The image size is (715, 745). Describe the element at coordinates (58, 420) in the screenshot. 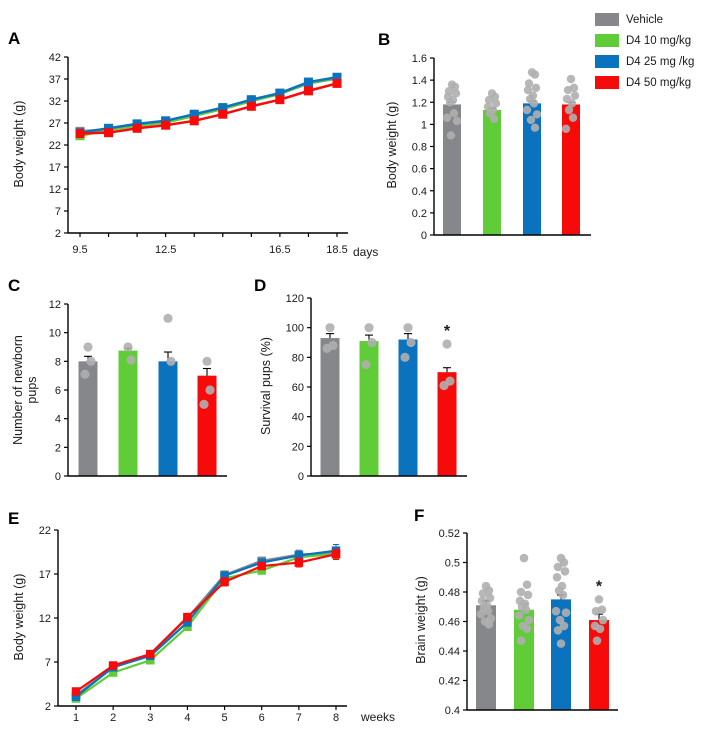

I see `y-tick-label: 4` at that location.